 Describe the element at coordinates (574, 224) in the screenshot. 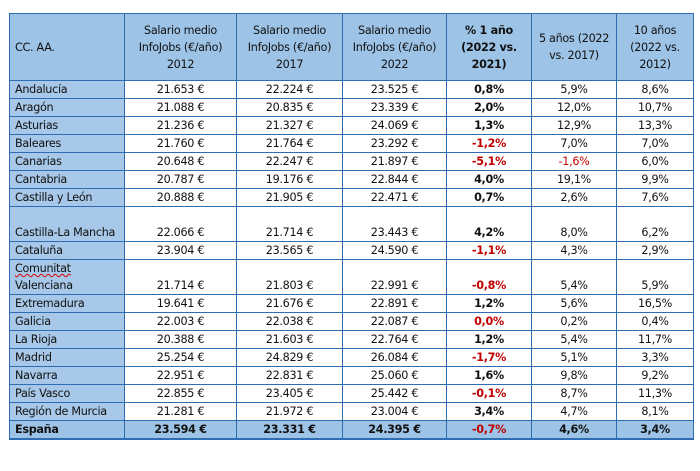

I see `pct-5-years-cell: 8,0%` at that location.